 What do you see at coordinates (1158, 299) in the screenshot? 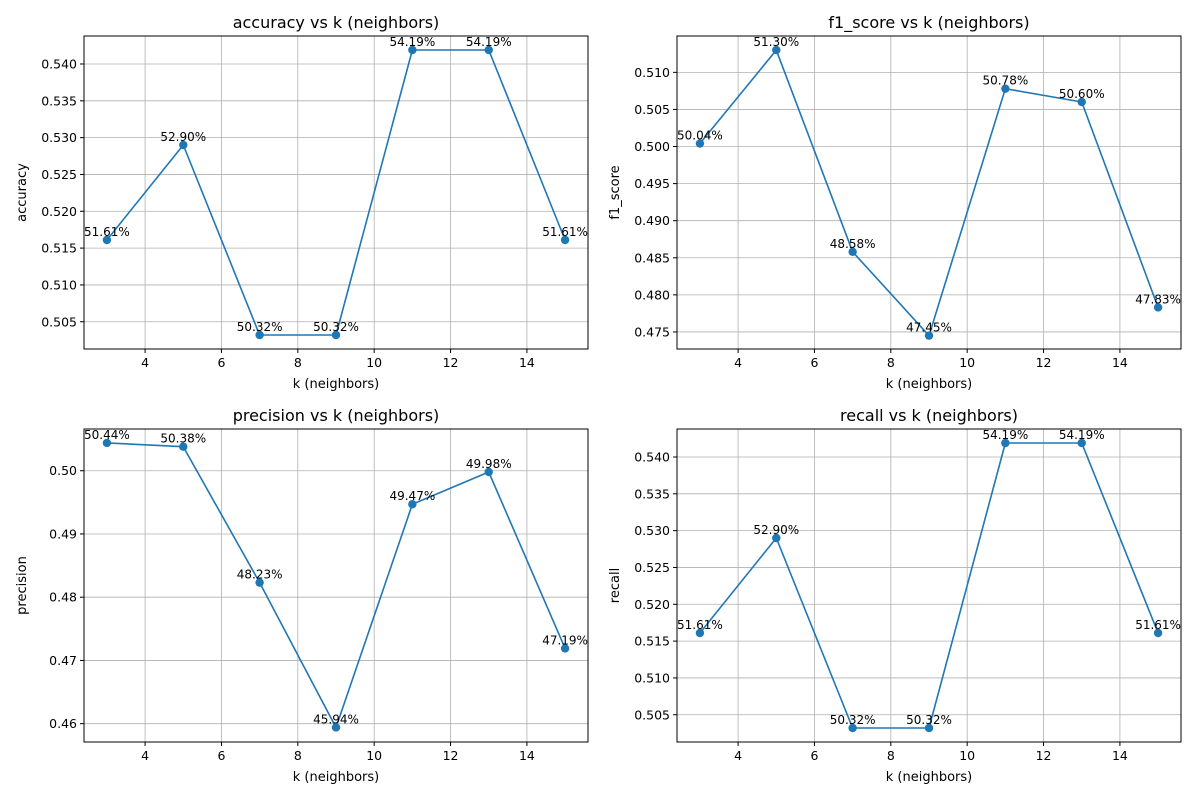
I see `data-label: 47.83%` at bounding box center [1158, 299].